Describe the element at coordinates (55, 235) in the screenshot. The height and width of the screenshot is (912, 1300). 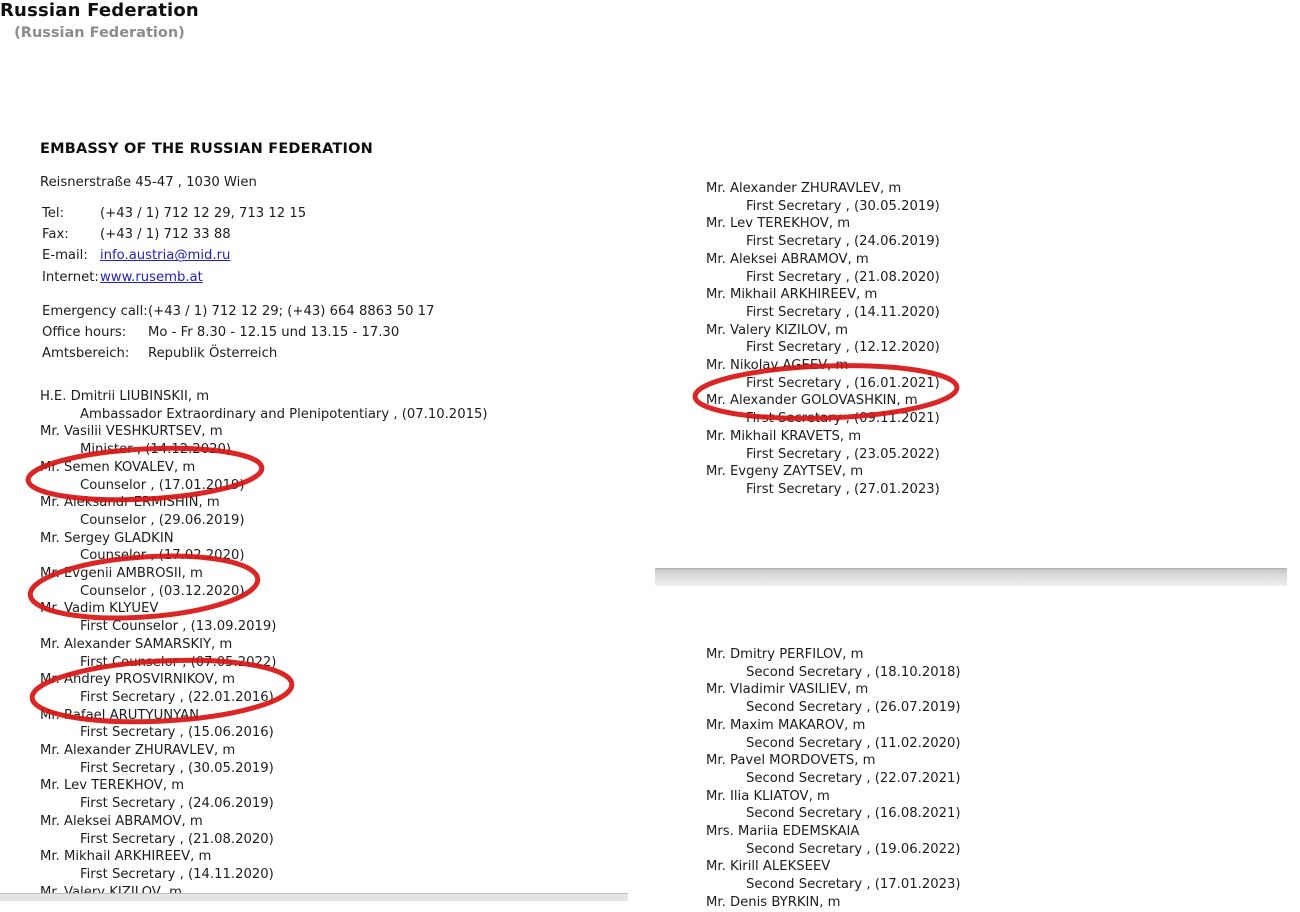
I see `fax-label: Fax:` at that location.